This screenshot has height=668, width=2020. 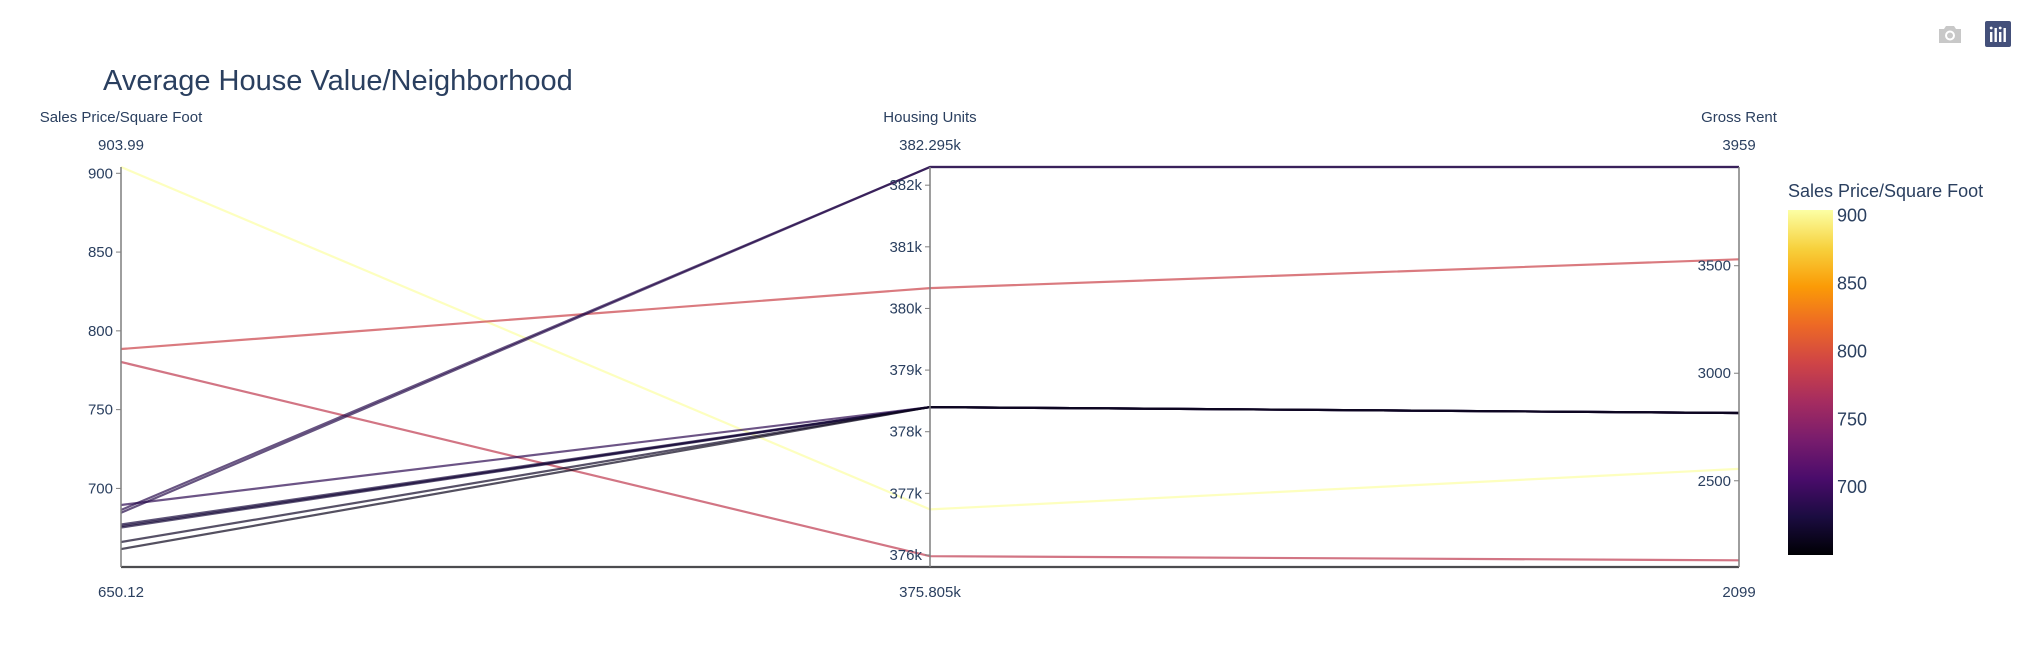 I want to click on colorbar-tick-label: 800, so click(x=1852, y=351).